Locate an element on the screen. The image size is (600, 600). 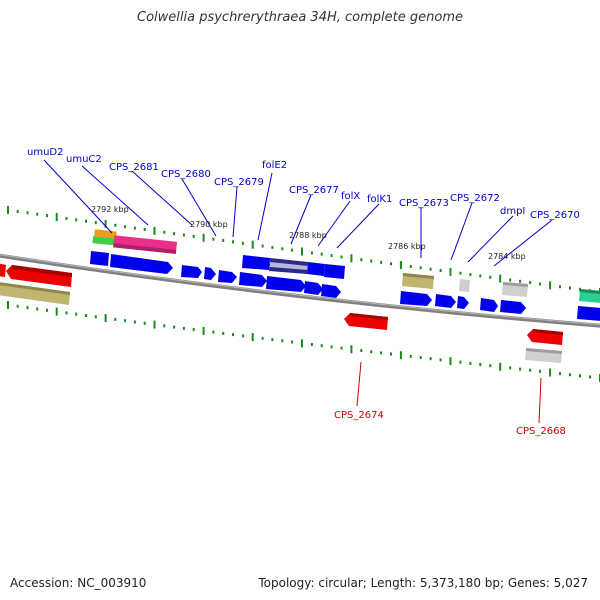
connector-dmpI is located at coordinates (490, 239).